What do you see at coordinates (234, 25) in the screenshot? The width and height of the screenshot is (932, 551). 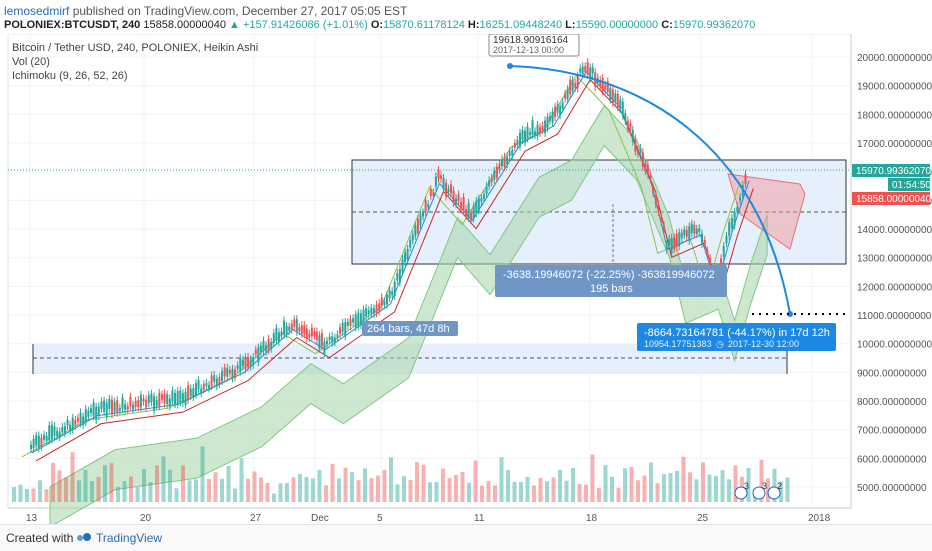 I see `up-arrow-icon: ▲` at bounding box center [234, 25].